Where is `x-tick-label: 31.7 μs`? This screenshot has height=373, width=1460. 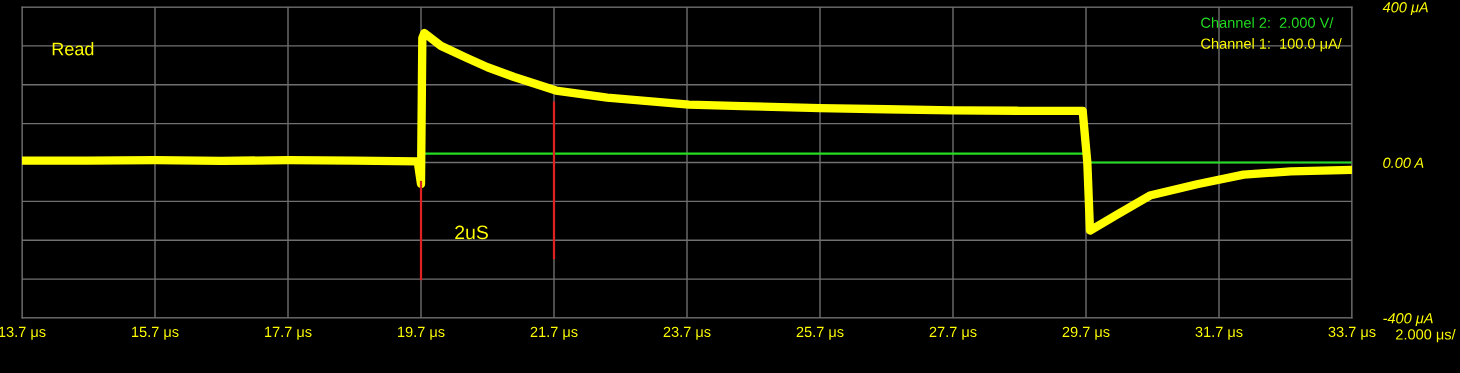 x-tick-label: 31.7 μs is located at coordinates (1219, 333).